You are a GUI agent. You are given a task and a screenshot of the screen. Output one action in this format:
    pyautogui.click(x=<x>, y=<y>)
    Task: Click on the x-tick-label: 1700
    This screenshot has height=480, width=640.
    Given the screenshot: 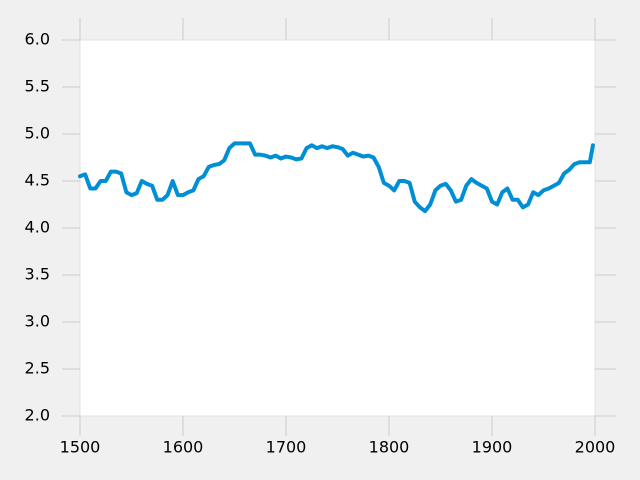 What is the action you would take?
    pyautogui.click(x=286, y=447)
    